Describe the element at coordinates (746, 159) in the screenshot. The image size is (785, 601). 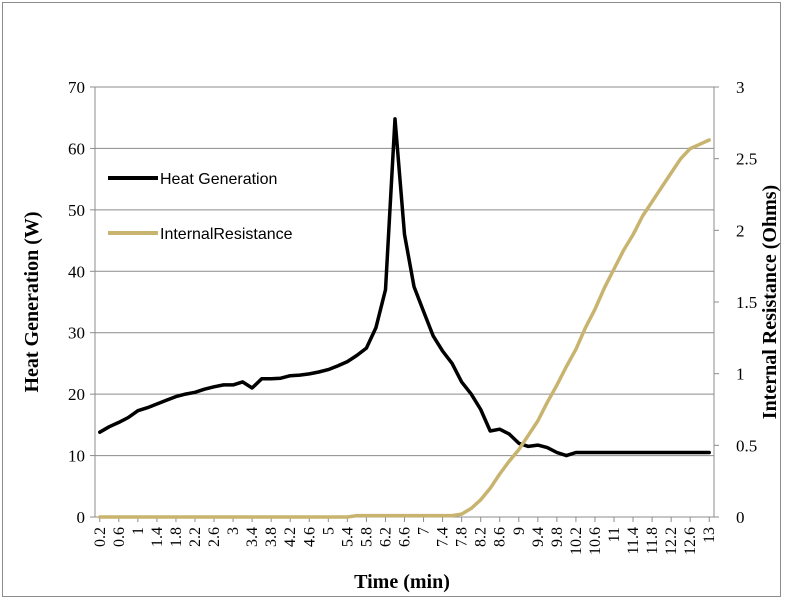
I see `y-right-tick-label: 2.5` at that location.